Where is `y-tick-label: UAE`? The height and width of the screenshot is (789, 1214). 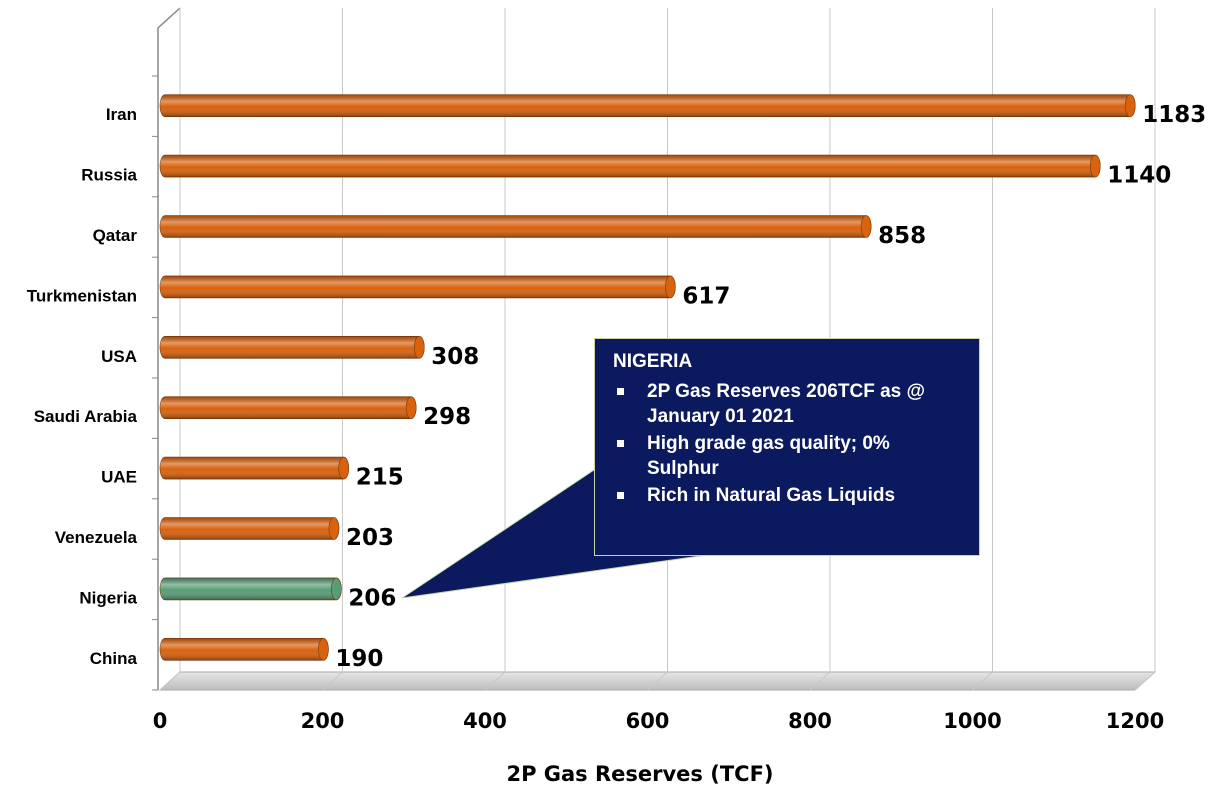
y-tick-label: UAE is located at coordinates (119, 477).